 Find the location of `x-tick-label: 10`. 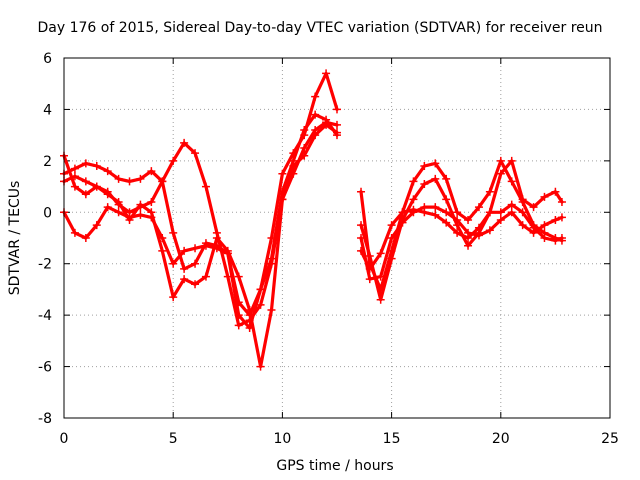

x-tick-label: 10 is located at coordinates (282, 439).